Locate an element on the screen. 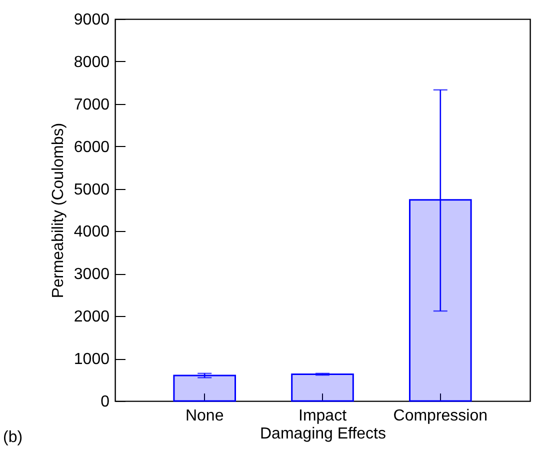  y-tick-label: 1000 is located at coordinates (92, 359).